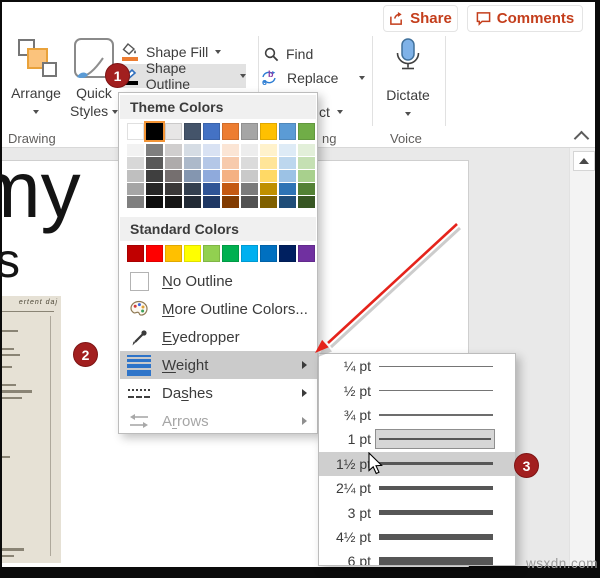  Describe the element at coordinates (218, 281) in the screenshot. I see `menu-item-no-outline: No Outline` at that location.